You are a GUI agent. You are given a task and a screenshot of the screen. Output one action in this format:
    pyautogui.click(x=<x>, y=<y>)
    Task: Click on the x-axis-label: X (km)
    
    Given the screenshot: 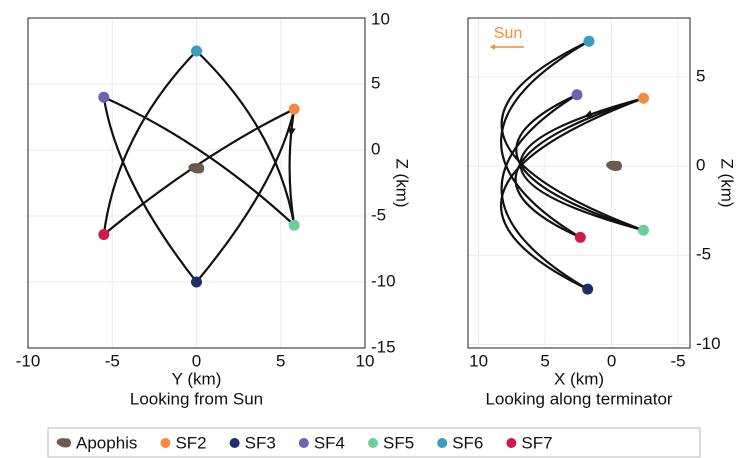 What is the action you would take?
    pyautogui.click(x=579, y=378)
    